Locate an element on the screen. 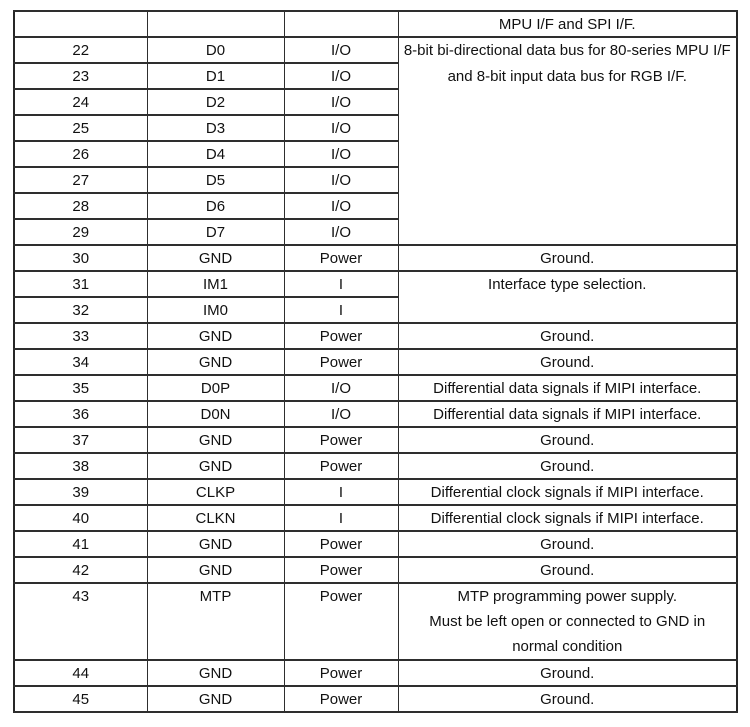 Image resolution: width=750 pixels, height=727 pixels. pin-number-cell: 23 is located at coordinates (80, 76).